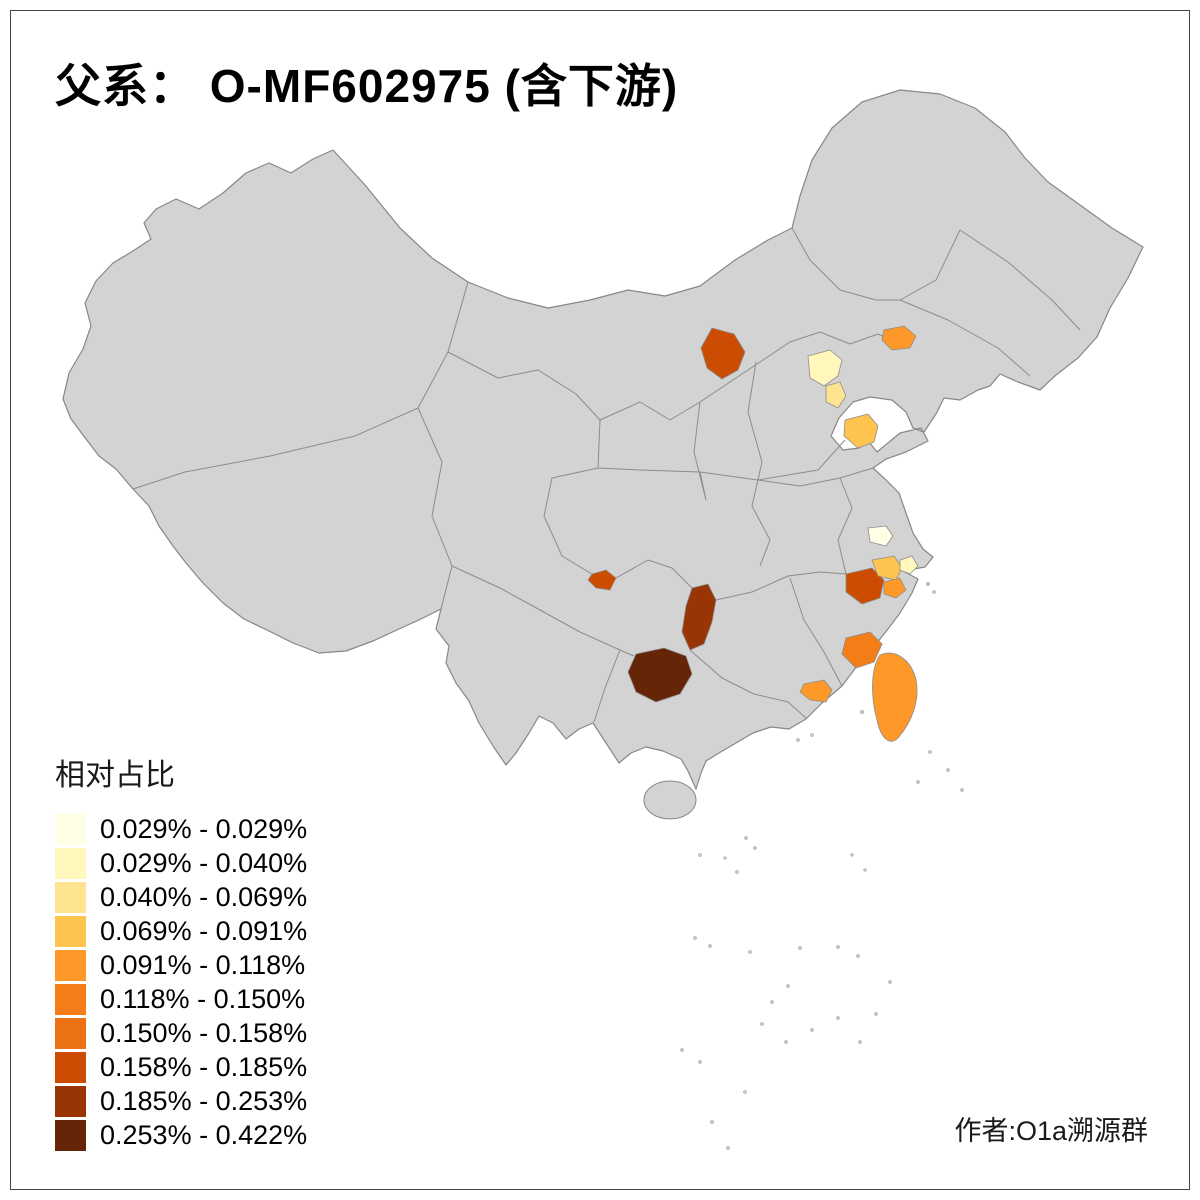 The height and width of the screenshot is (1200, 1200). Describe the element at coordinates (670, 800) in the screenshot. I see `hainan-island` at that location.